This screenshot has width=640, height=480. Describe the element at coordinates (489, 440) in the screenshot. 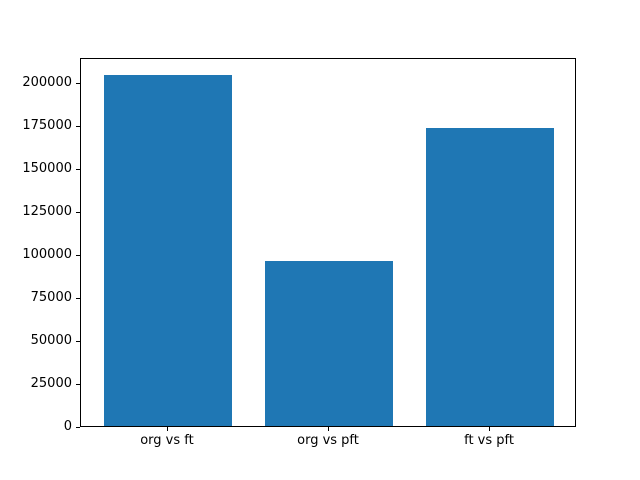

I see `x-axis-tick-label: ft vs pft` at that location.